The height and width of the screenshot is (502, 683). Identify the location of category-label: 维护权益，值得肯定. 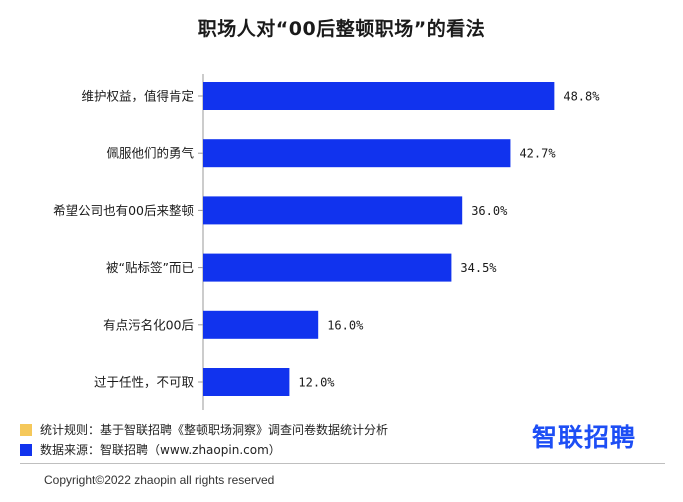
(137, 96).